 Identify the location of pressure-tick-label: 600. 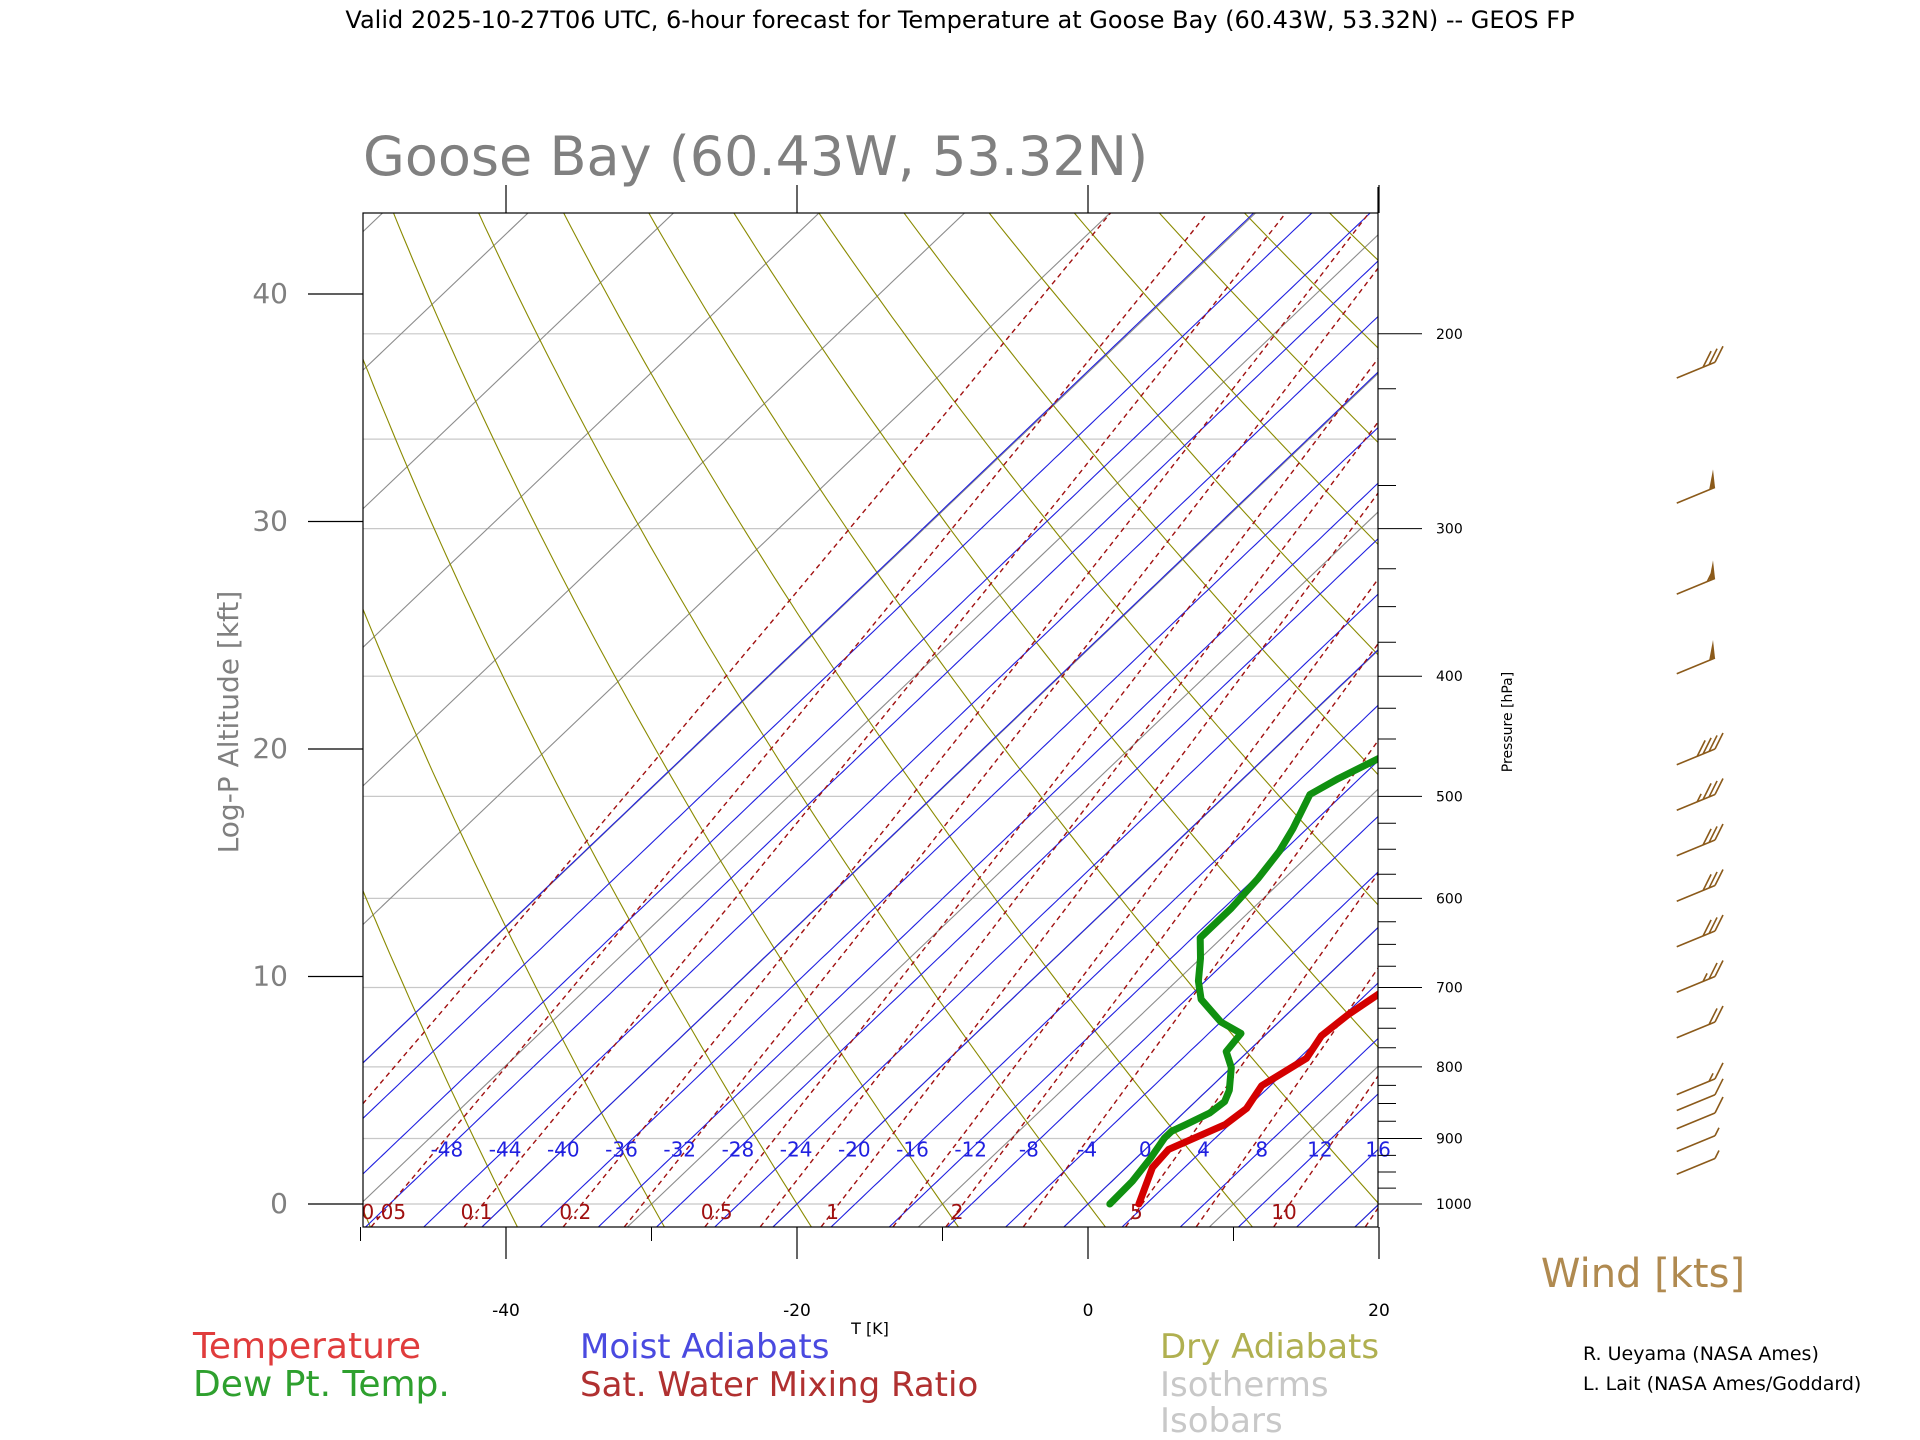
(1449, 899).